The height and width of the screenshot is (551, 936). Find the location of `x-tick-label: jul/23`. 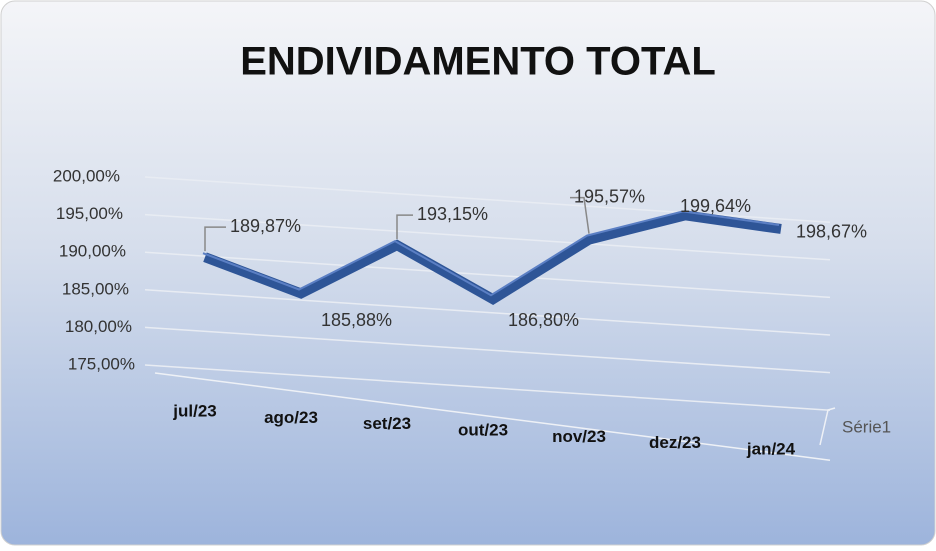

x-tick-label: jul/23 is located at coordinates (194, 410).